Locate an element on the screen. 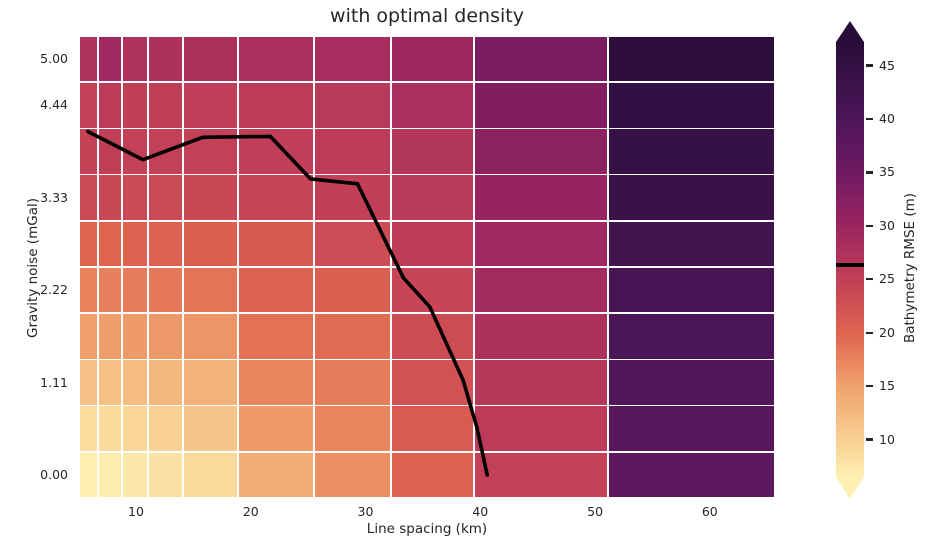  colorbar-tick-label: 45 is located at coordinates (887, 65).